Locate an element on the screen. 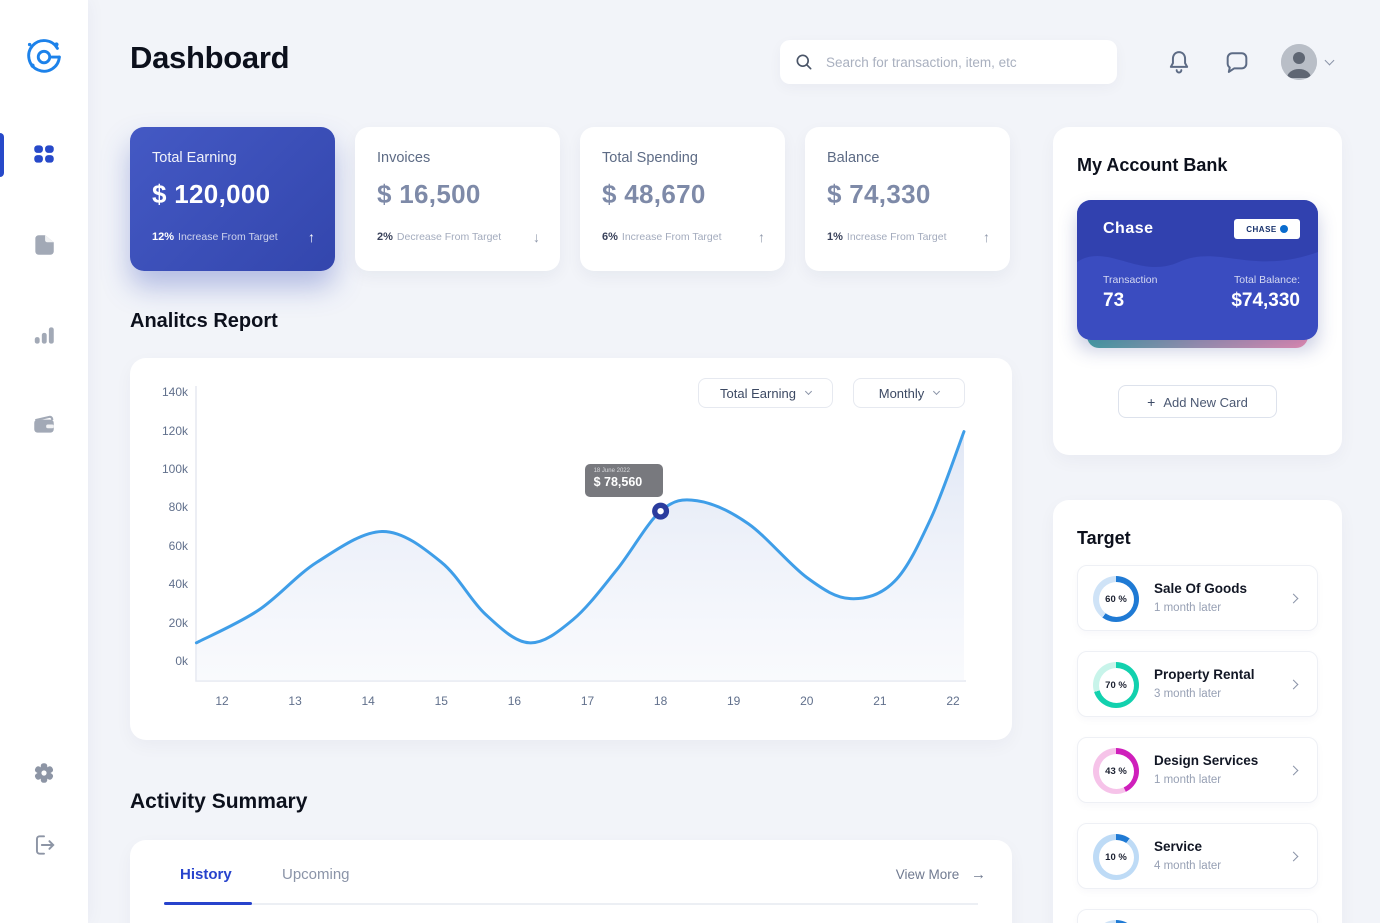  sidebar-item-dashboard is located at coordinates (44, 155).